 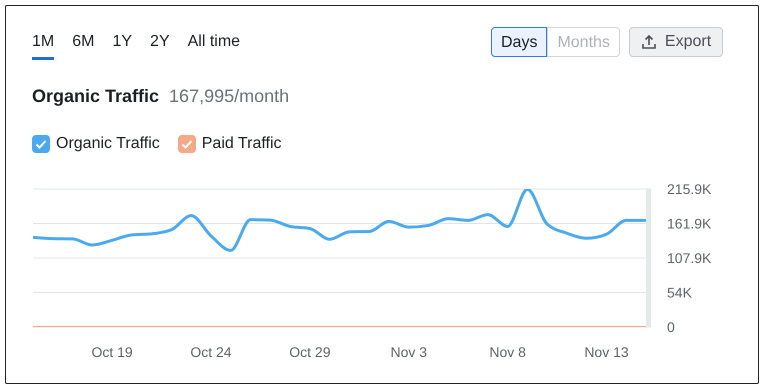 What do you see at coordinates (340, 220) in the screenshot?
I see `line-series` at bounding box center [340, 220].